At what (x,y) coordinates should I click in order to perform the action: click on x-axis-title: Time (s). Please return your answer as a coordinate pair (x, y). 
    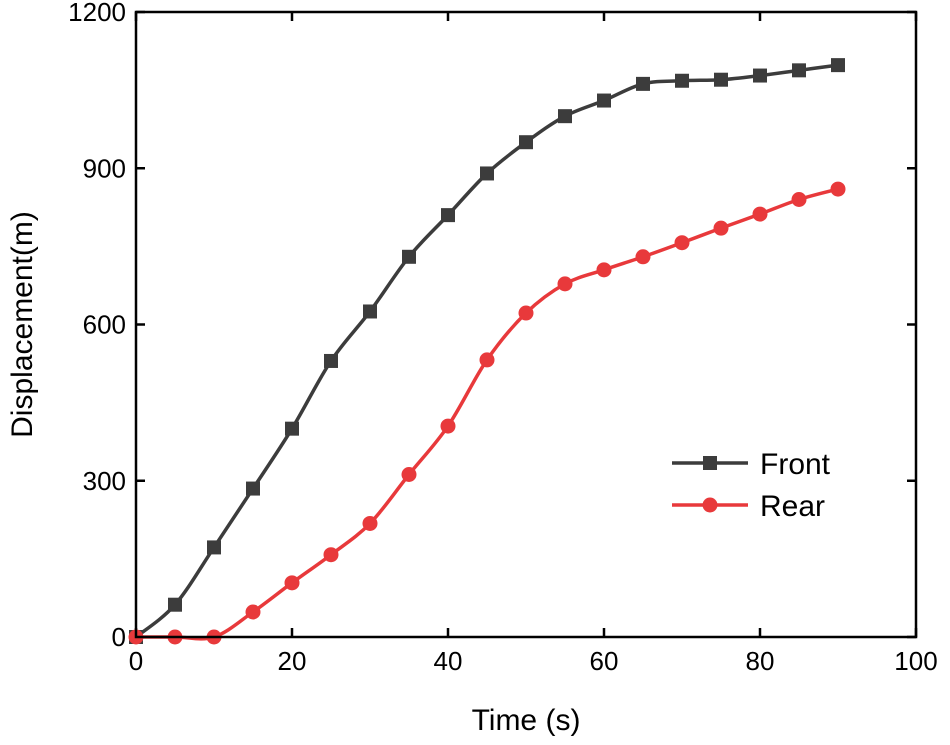
    Looking at the image, I should click on (526, 720).